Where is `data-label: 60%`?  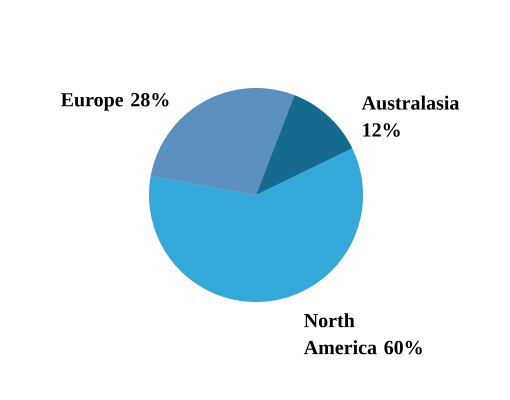
data-label: 60% is located at coordinates (403, 347).